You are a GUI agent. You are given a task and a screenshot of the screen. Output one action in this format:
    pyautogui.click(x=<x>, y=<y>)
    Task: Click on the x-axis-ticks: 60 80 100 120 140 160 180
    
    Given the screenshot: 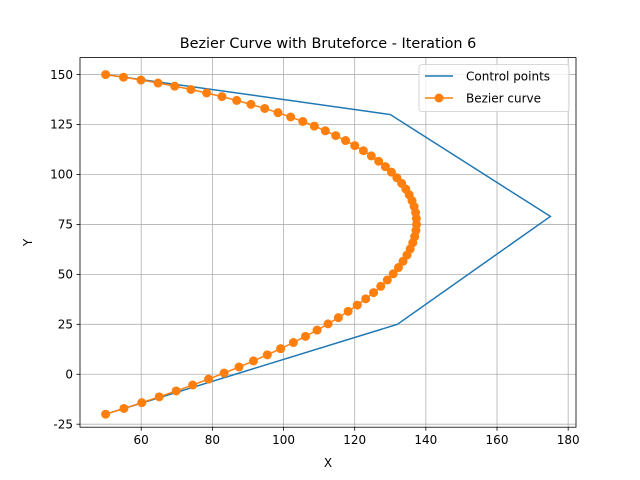 What is the action you would take?
    pyautogui.click(x=357, y=437)
    